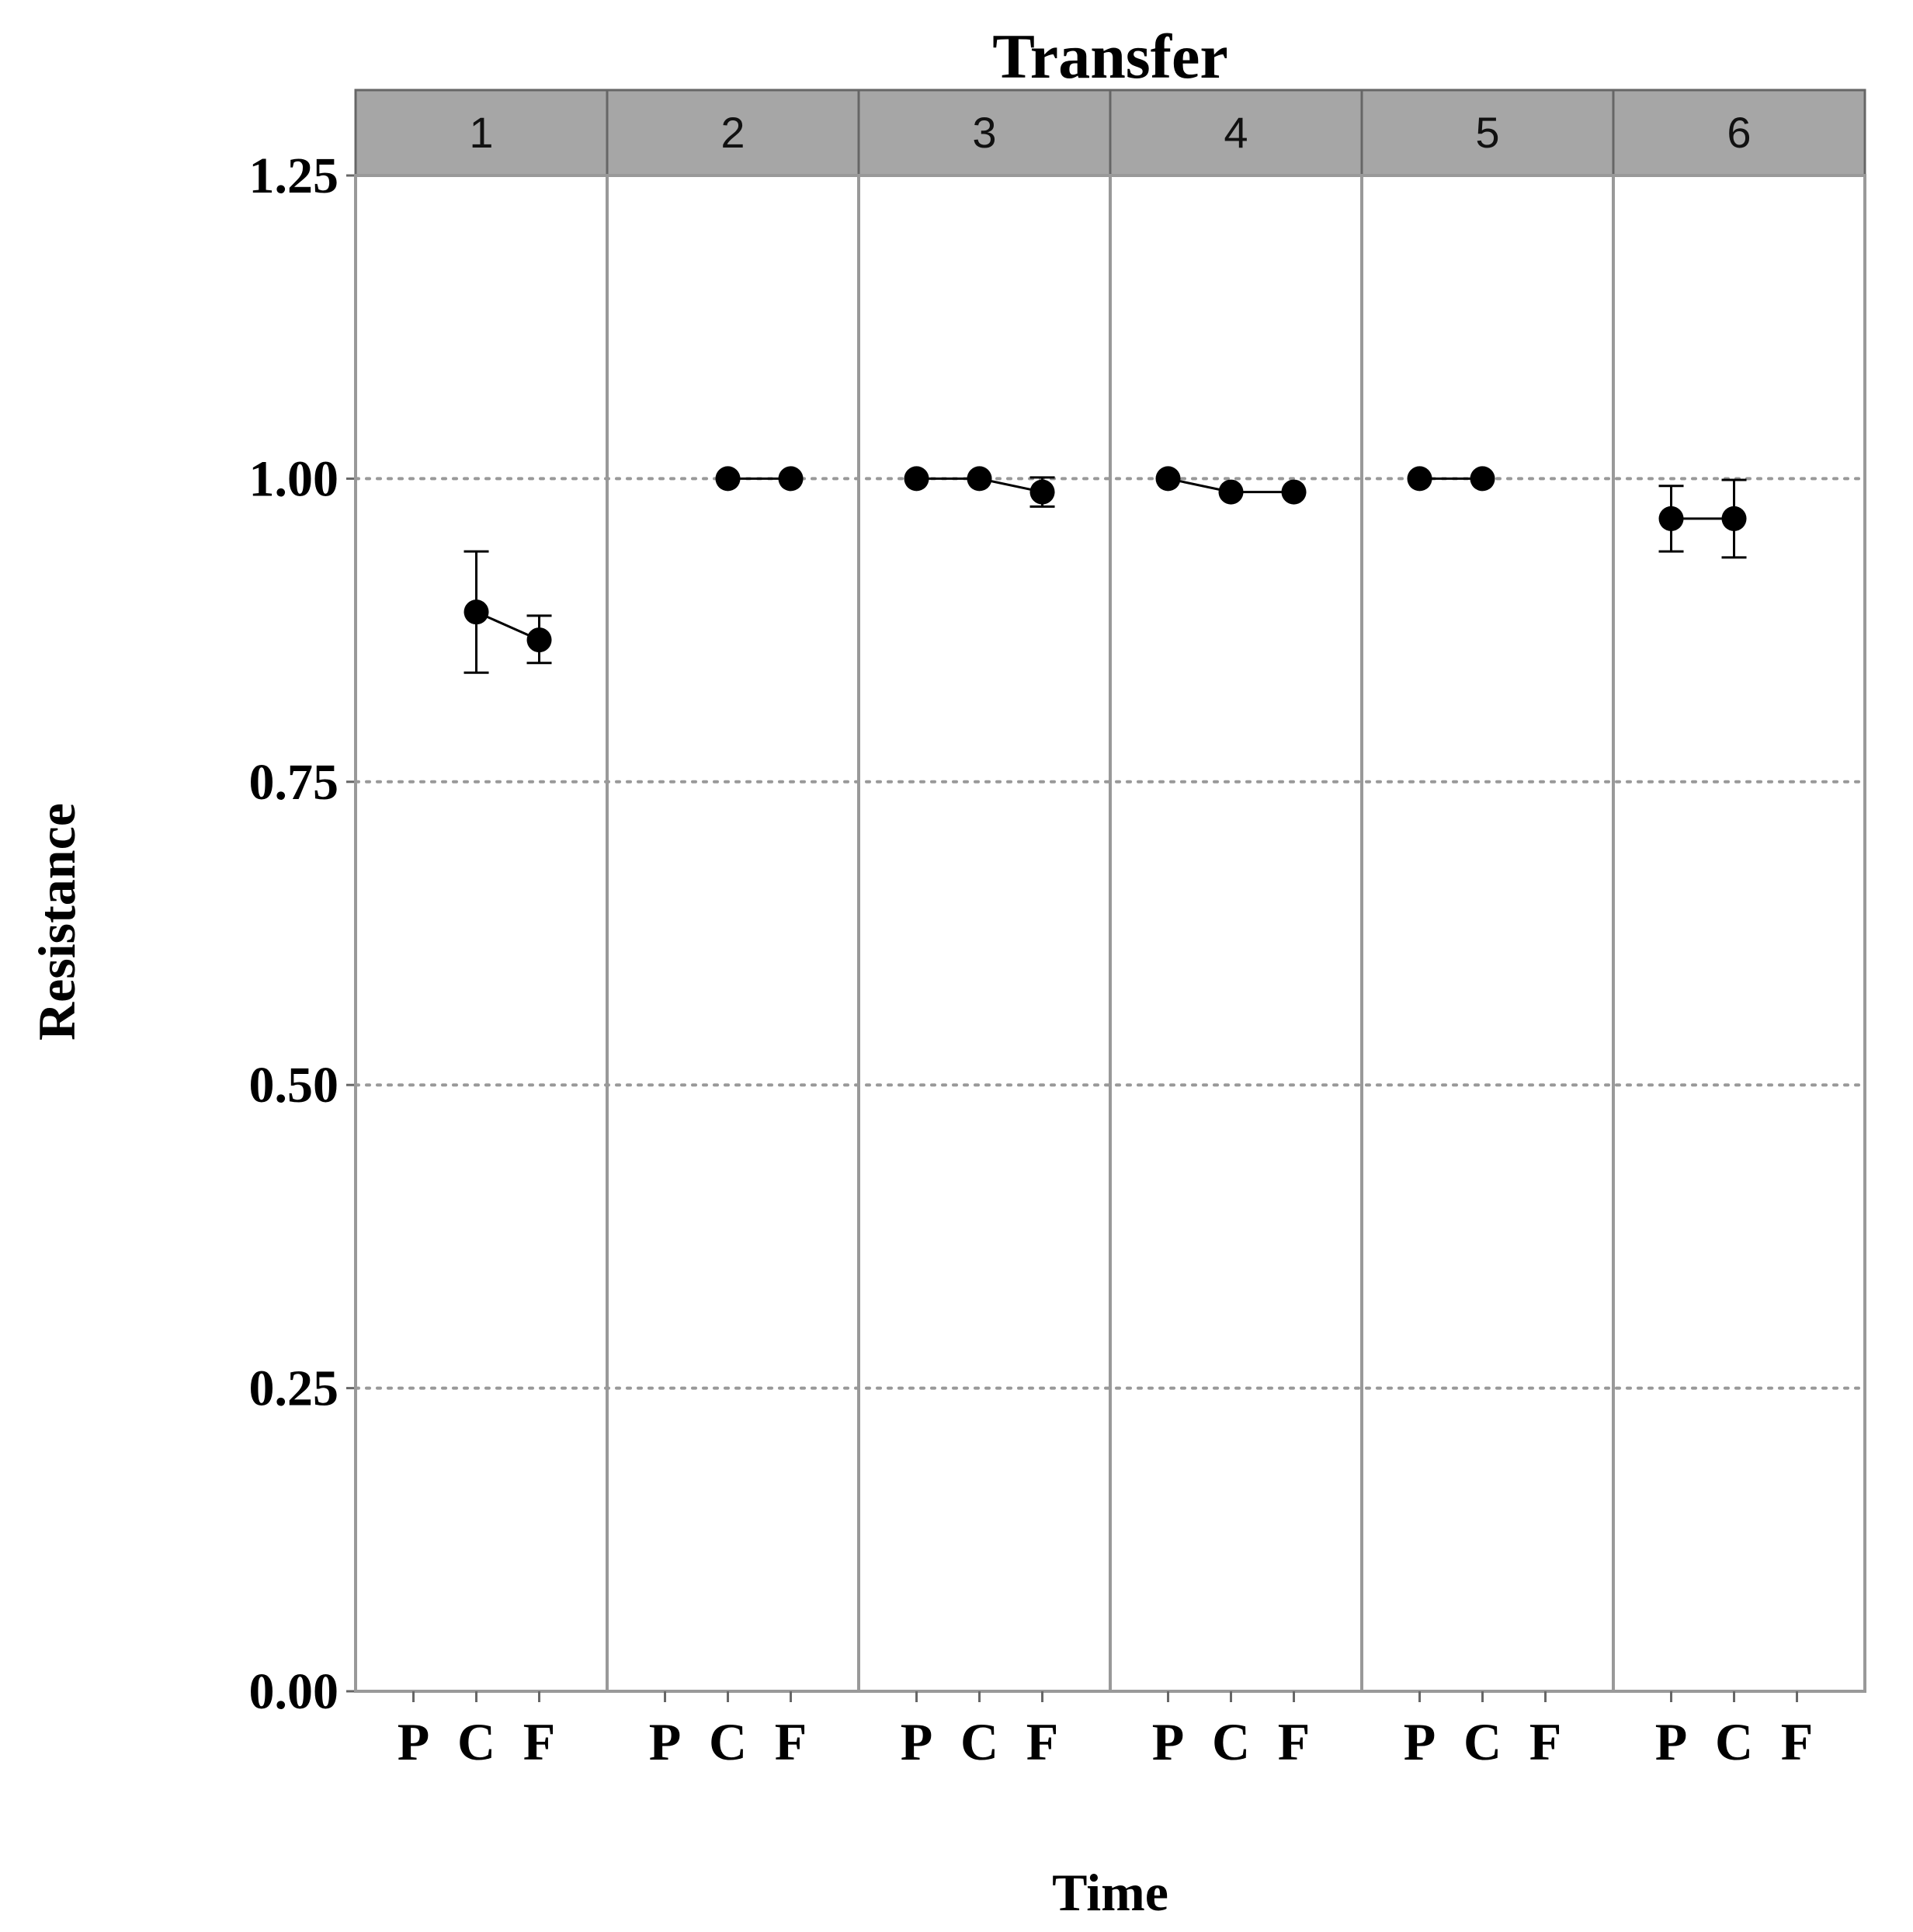  I want to click on y-tick-label: 0.25, so click(294, 1388).